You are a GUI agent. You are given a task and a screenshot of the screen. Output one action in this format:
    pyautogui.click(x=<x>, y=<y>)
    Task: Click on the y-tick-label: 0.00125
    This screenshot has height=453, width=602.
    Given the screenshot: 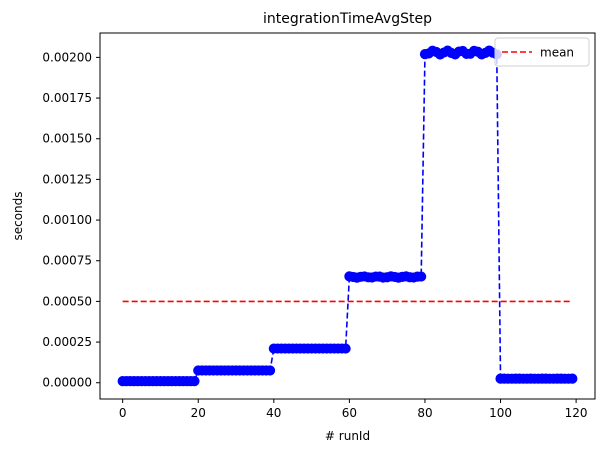 What is the action you would take?
    pyautogui.click(x=67, y=179)
    